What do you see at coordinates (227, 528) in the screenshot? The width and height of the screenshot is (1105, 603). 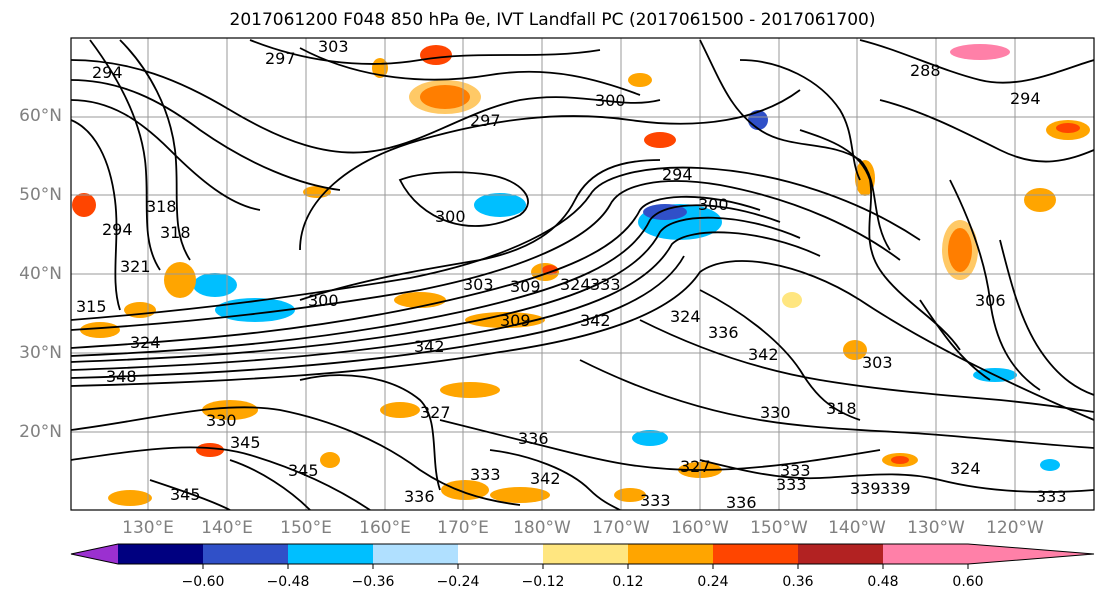 I see `lon-label: 140°E` at bounding box center [227, 528].